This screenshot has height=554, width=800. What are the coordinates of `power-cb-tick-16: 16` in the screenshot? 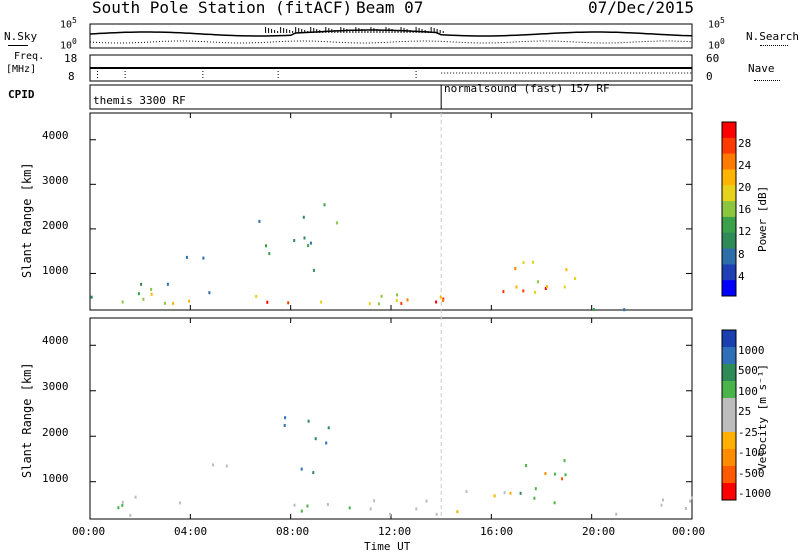 It's located at (745, 209).